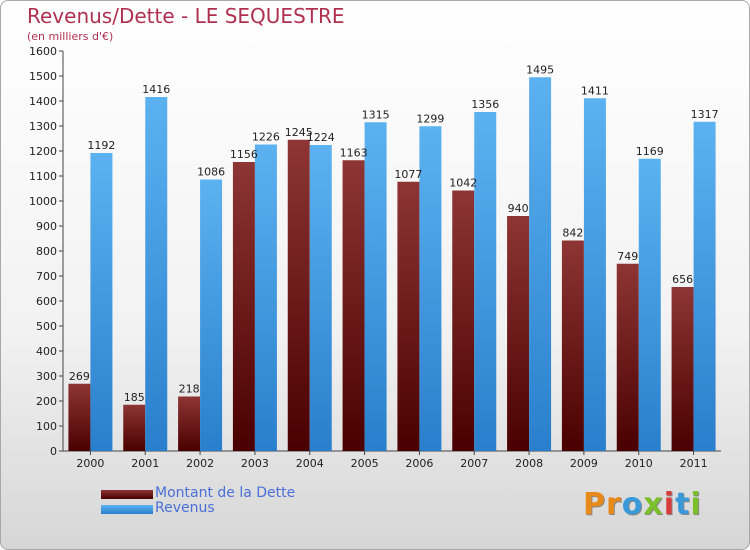  What do you see at coordinates (694, 463) in the screenshot?
I see `x-tick-label: 2011` at bounding box center [694, 463].